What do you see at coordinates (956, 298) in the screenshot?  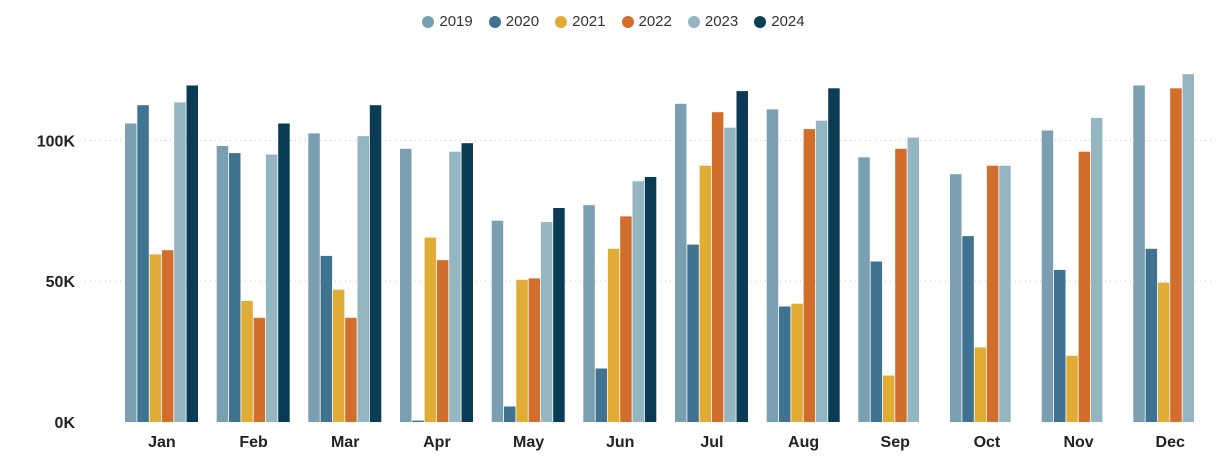 I see `bar-oct-2019` at bounding box center [956, 298].